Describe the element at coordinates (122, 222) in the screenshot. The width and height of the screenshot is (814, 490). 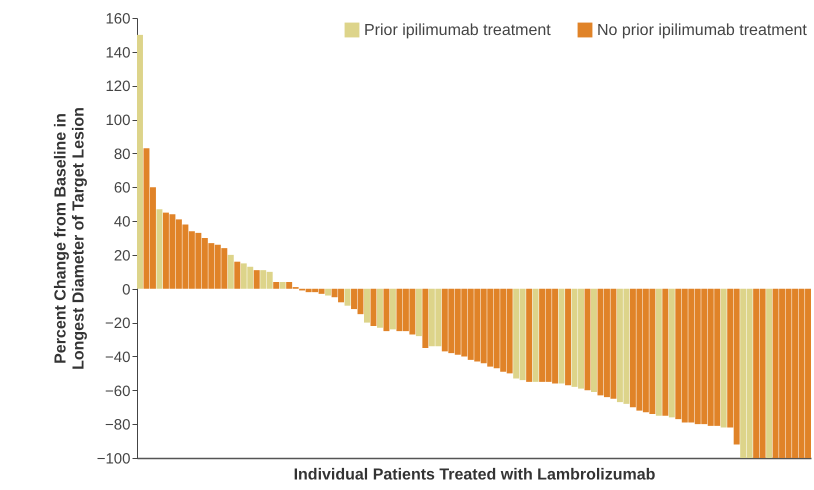
I see `y-tick-label: 40` at that location.